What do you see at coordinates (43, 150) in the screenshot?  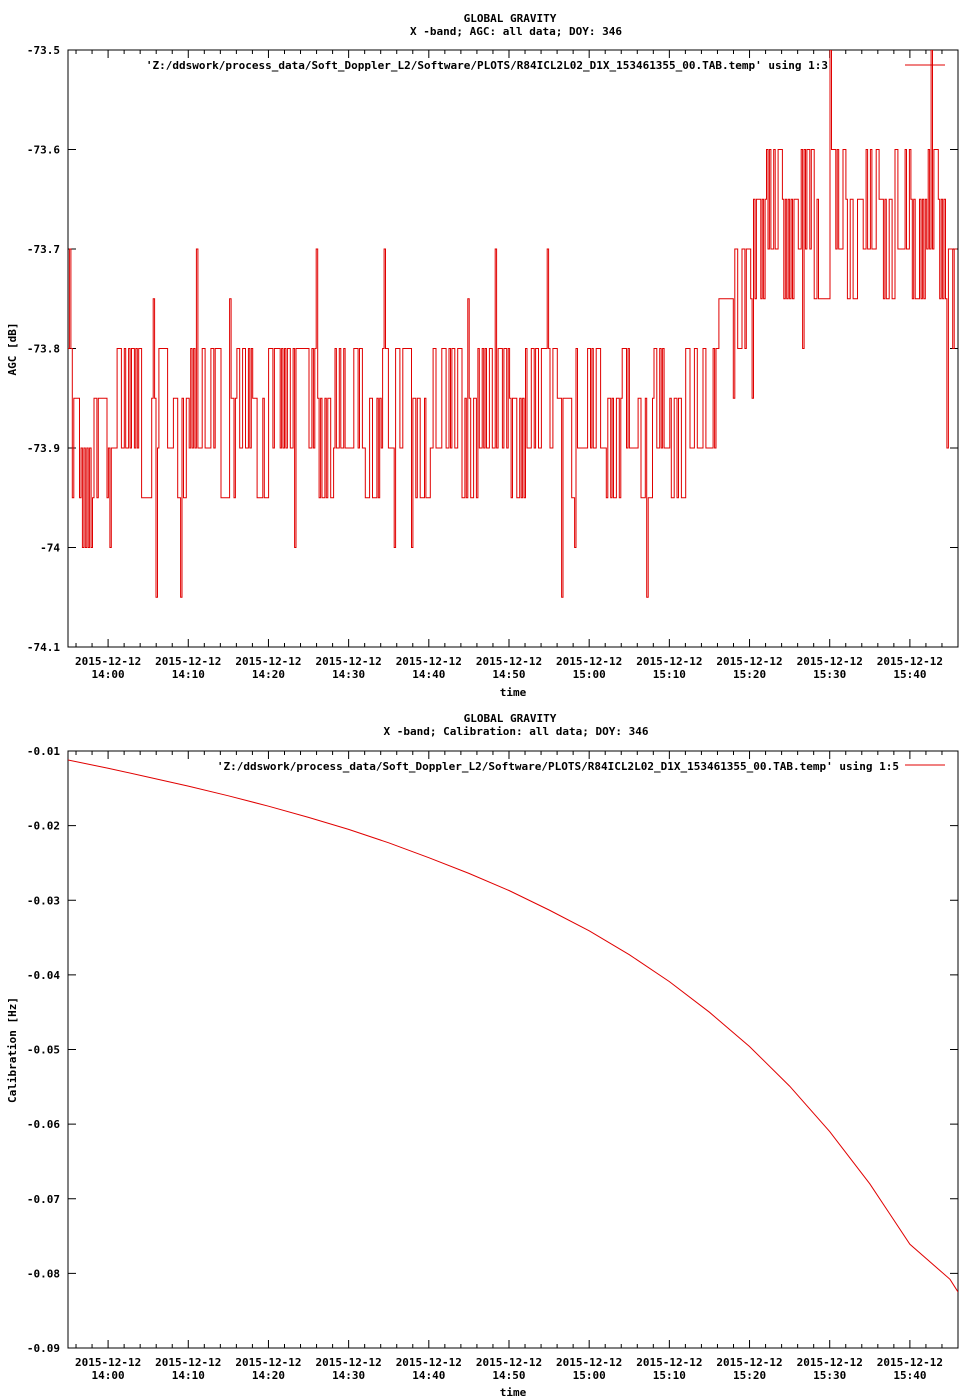 I see `y-tick-label: -73.6` at bounding box center [43, 150].